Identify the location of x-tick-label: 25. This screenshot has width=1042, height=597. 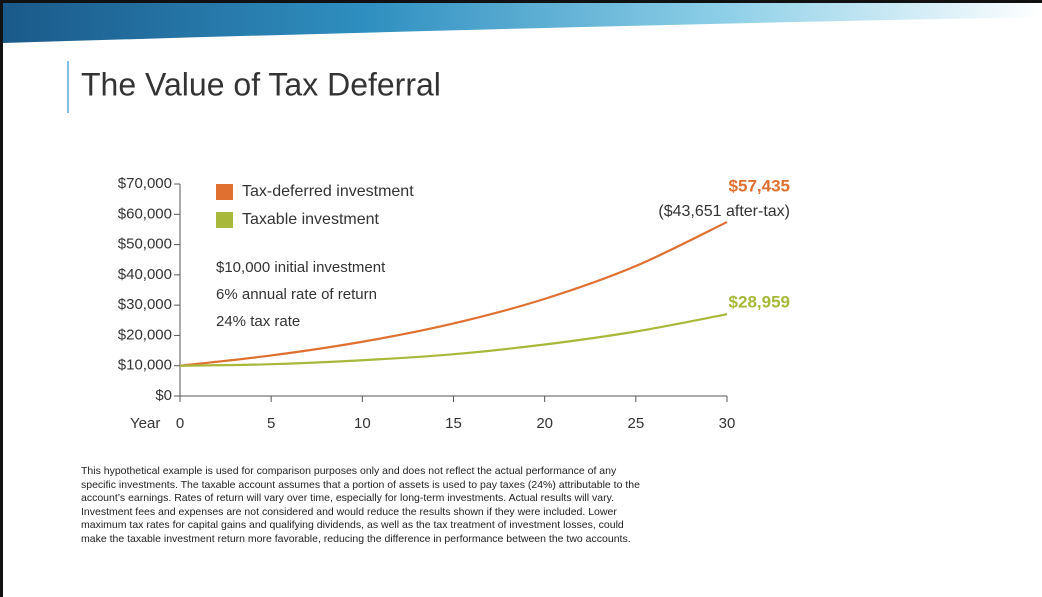
(635, 423).